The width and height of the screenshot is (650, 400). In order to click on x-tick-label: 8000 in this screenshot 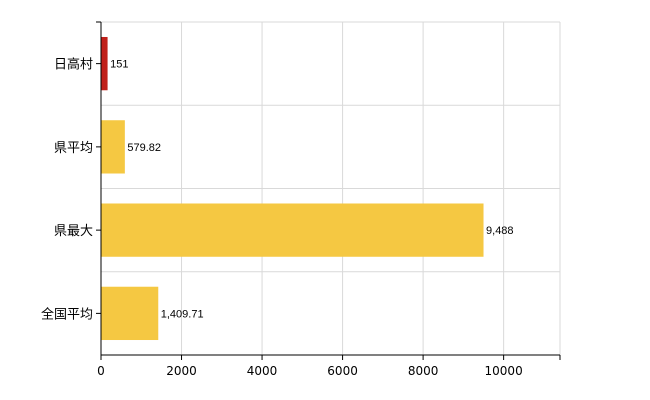, I will do `click(423, 371)`.